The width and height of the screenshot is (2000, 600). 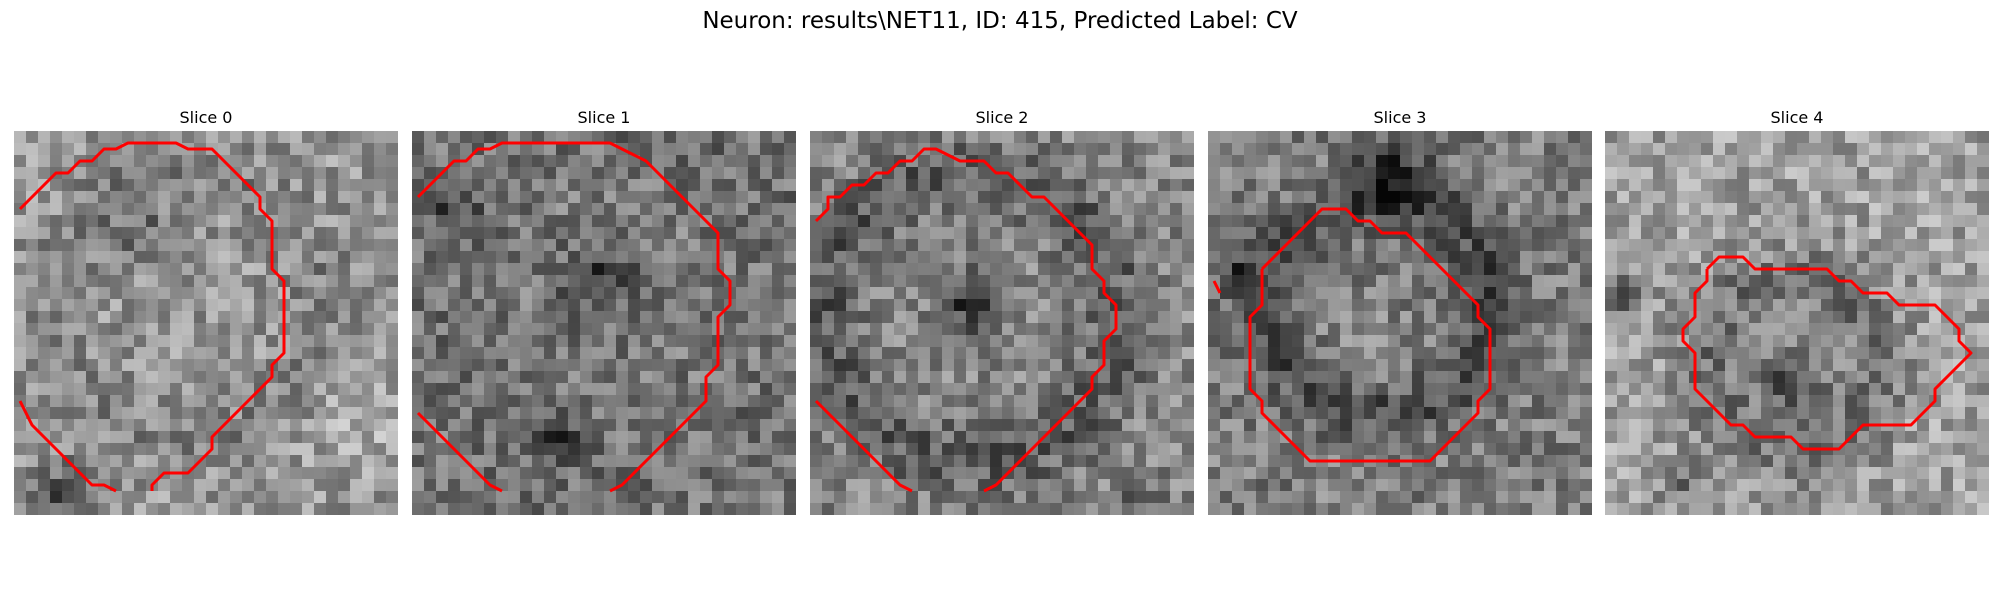 I want to click on slice-title: Slice 0, so click(x=206, y=117).